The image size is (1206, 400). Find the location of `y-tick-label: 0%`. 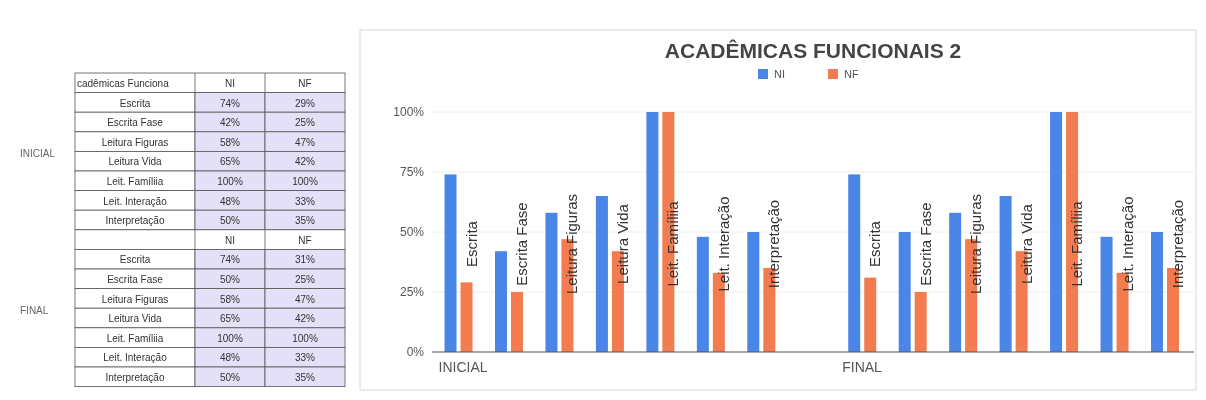

y-tick-label: 0% is located at coordinates (415, 352).